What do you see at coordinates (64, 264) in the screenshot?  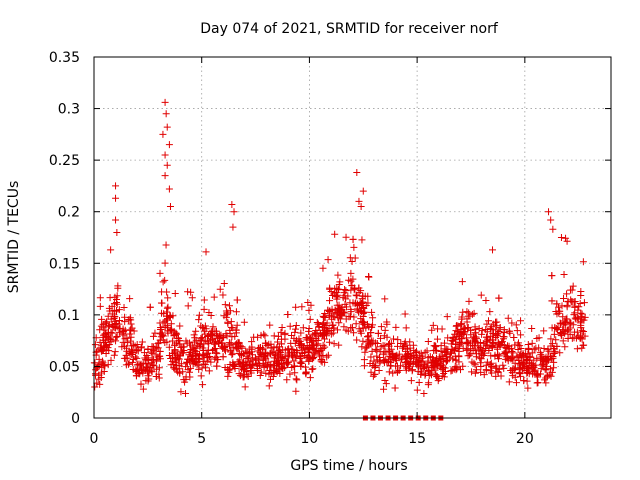 I see `y-tick-label: 0.15` at bounding box center [64, 264].